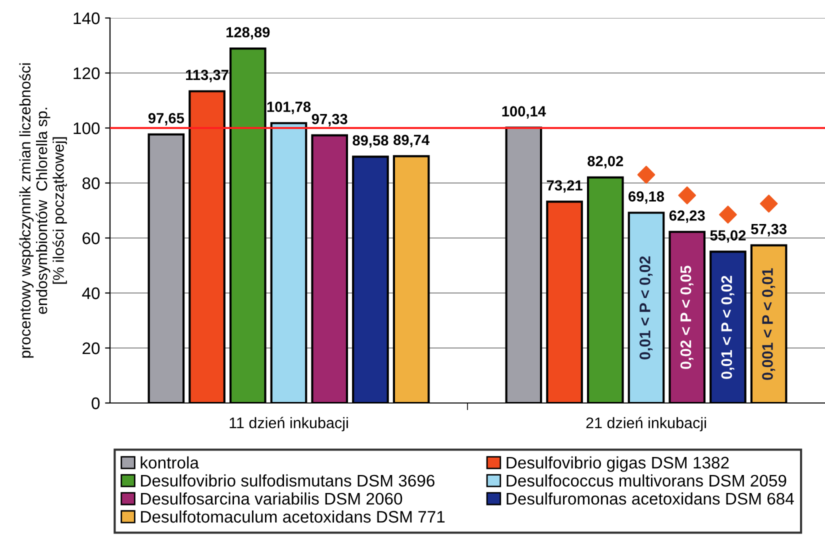  Describe the element at coordinates (687, 317) in the screenshot. I see `annotation: 0,02 < P < 0,05` at that location.